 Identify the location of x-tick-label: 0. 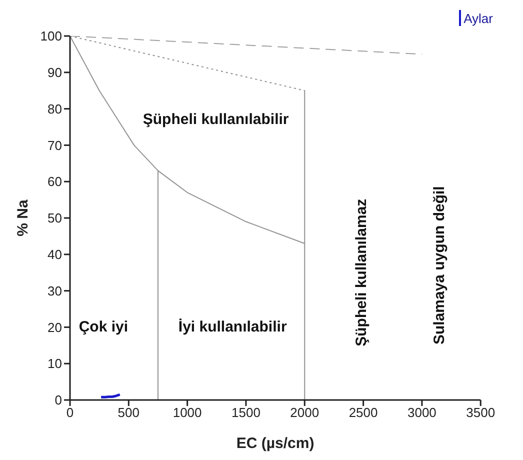
(70, 412).